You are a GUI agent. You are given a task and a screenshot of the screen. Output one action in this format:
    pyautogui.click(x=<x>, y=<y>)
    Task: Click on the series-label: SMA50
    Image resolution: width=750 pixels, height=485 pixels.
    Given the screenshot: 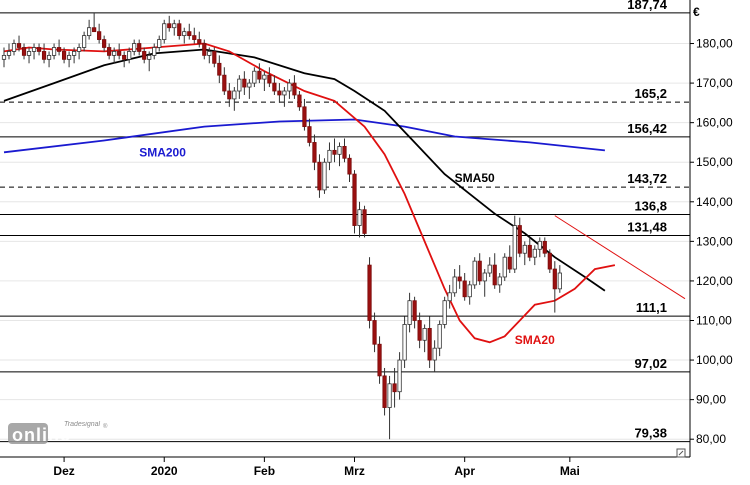 What is the action you would take?
    pyautogui.click(x=475, y=178)
    